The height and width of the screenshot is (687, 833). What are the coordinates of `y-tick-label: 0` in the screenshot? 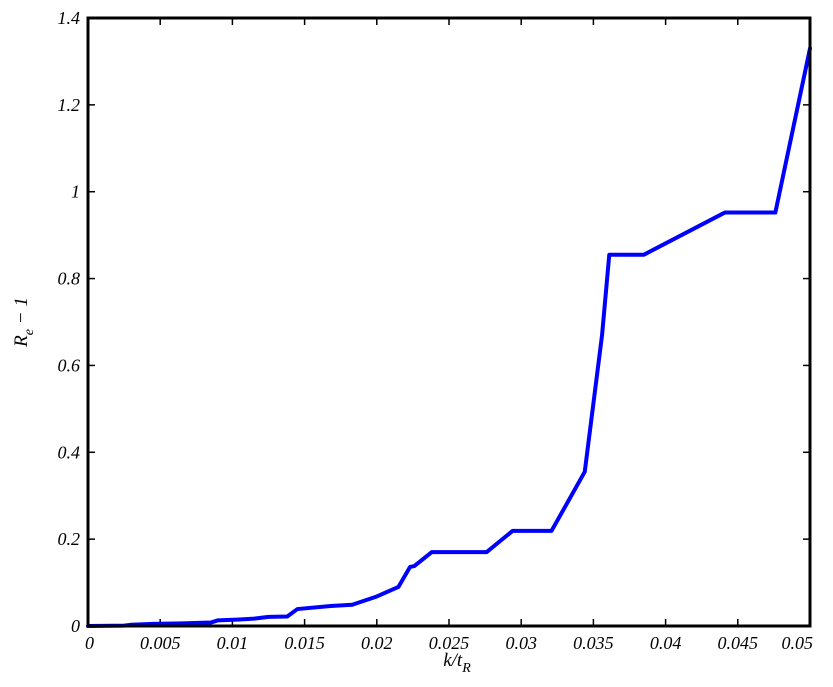 It's located at (75, 626).